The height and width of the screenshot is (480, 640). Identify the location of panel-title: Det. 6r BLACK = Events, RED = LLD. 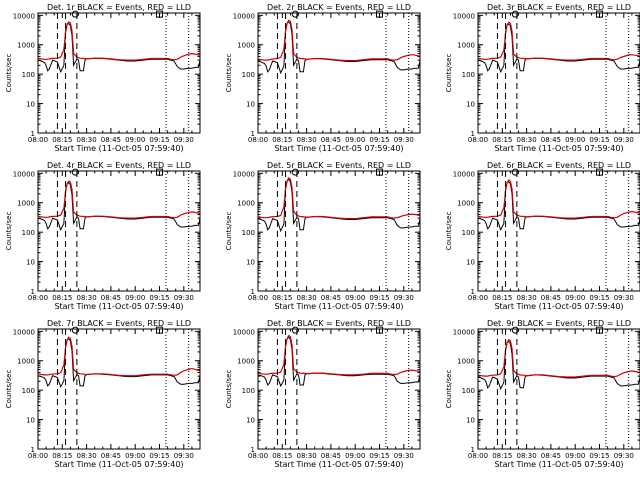
(559, 165).